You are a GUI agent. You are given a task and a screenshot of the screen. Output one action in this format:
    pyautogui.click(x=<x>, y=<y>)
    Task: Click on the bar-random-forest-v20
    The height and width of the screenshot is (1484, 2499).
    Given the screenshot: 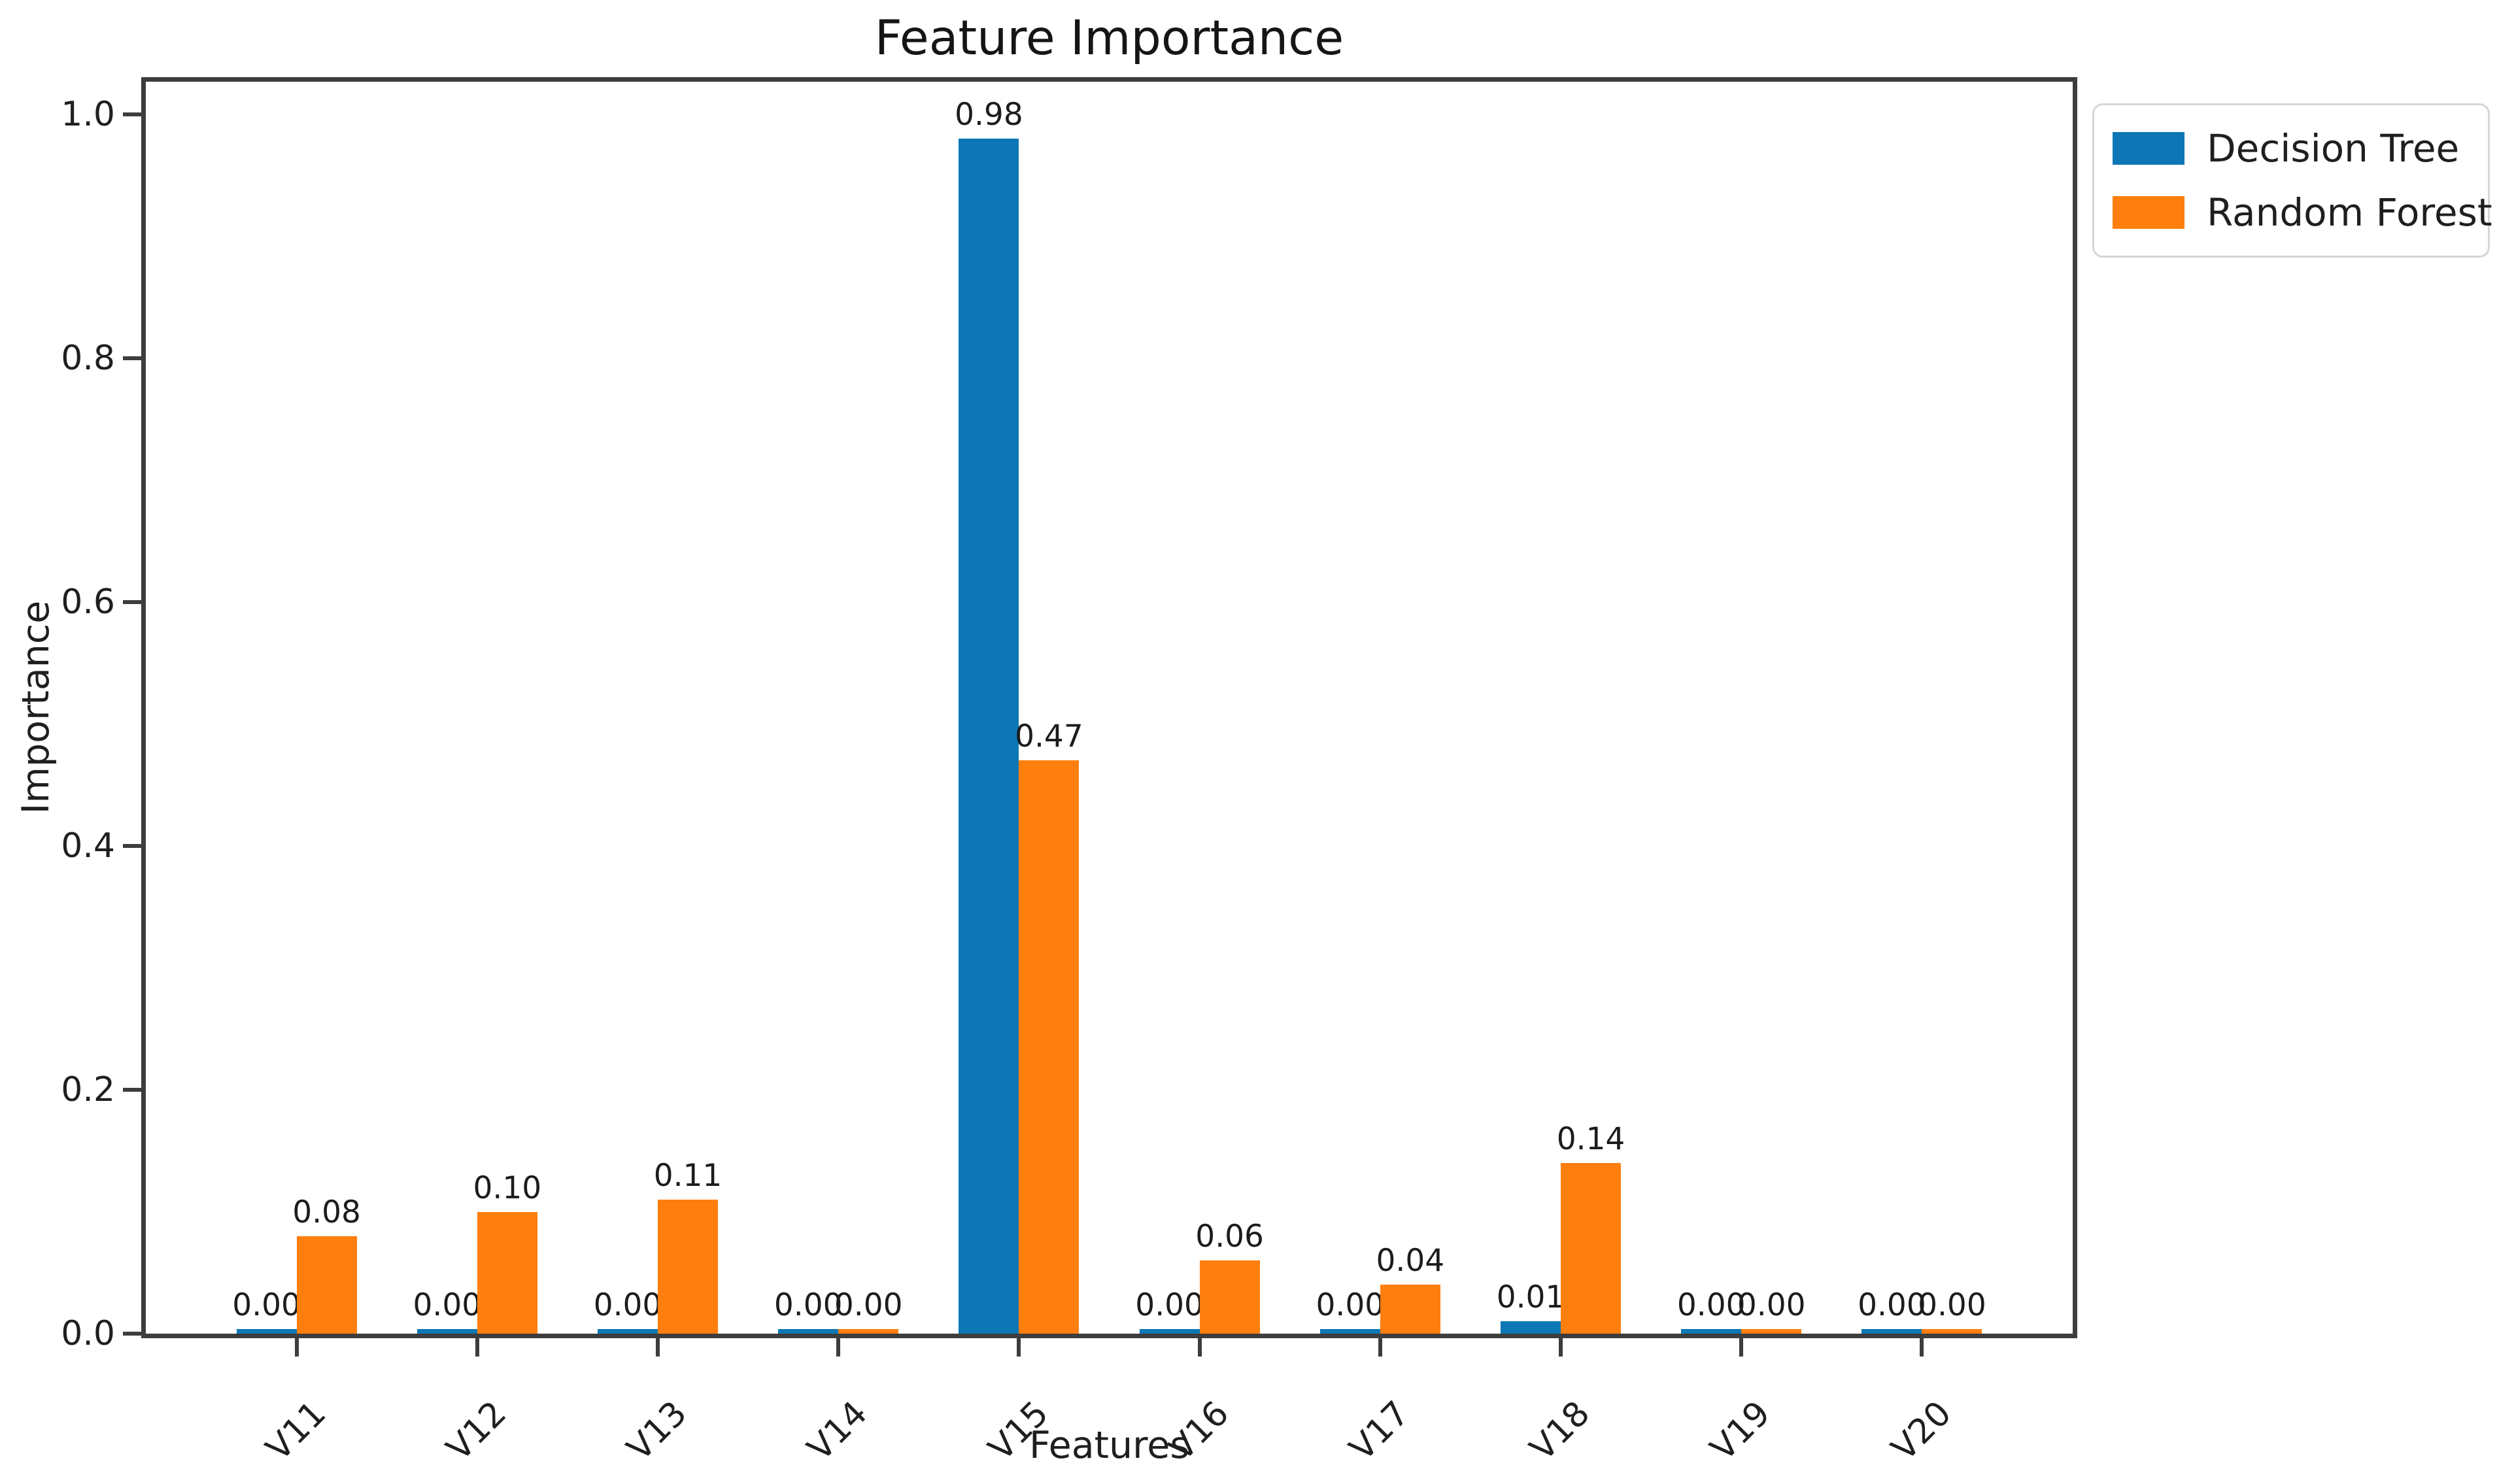 What is the action you would take?
    pyautogui.click(x=1952, y=1331)
    